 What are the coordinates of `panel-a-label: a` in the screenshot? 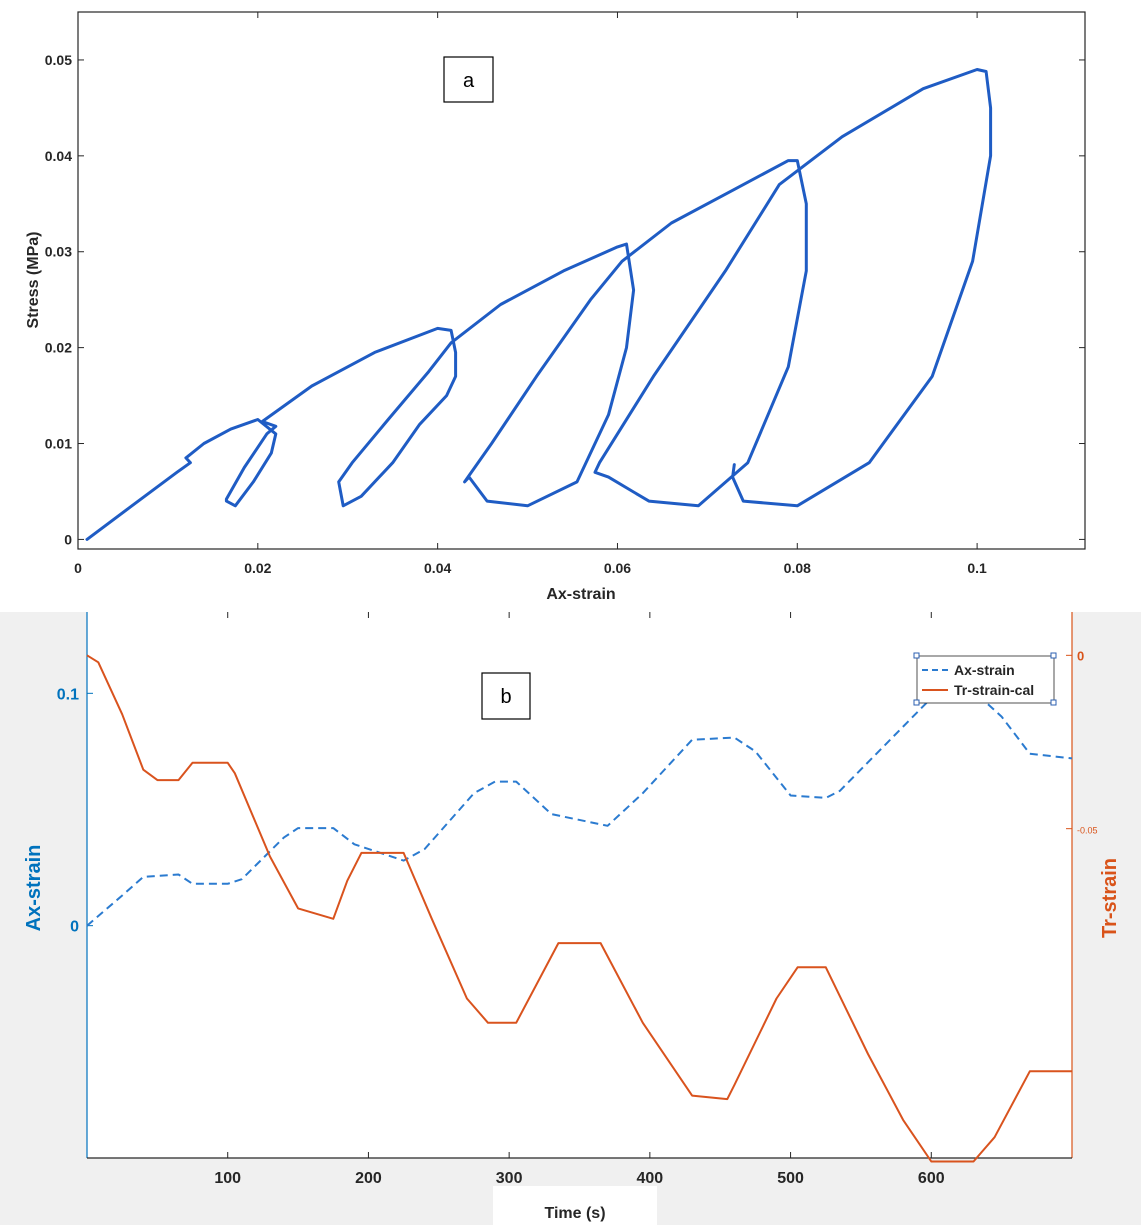 It's located at (469, 81).